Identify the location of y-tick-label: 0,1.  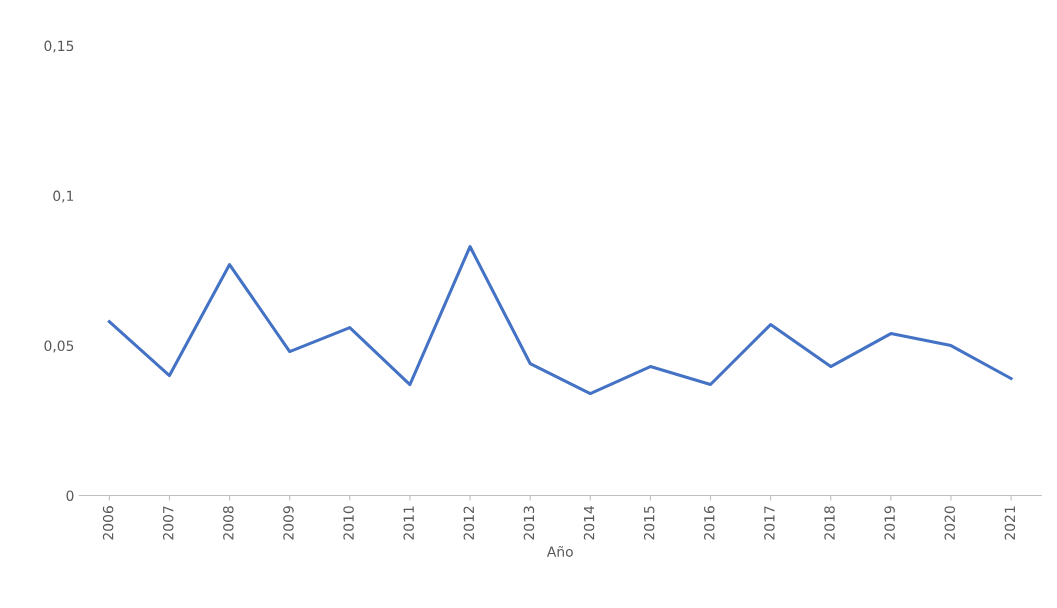
(63, 196).